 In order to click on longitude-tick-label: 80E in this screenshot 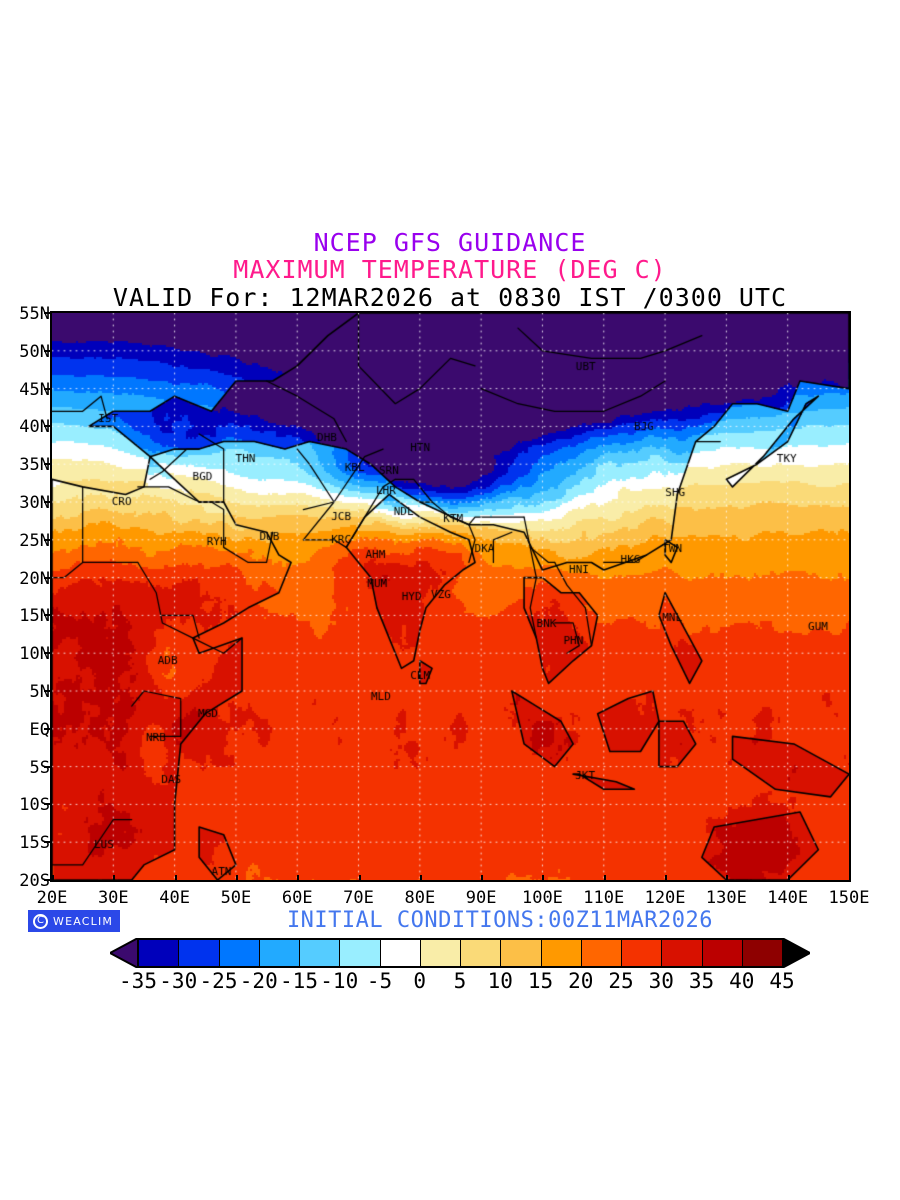, I will do `click(420, 898)`.